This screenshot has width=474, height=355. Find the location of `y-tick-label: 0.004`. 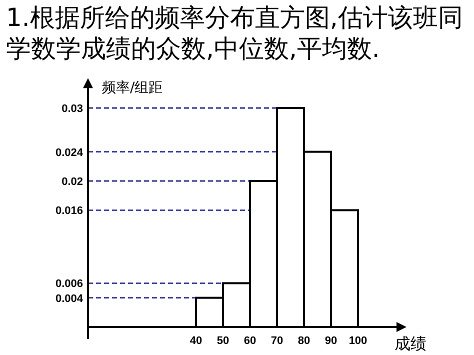

y-tick-label: 0.004 is located at coordinates (69, 298).